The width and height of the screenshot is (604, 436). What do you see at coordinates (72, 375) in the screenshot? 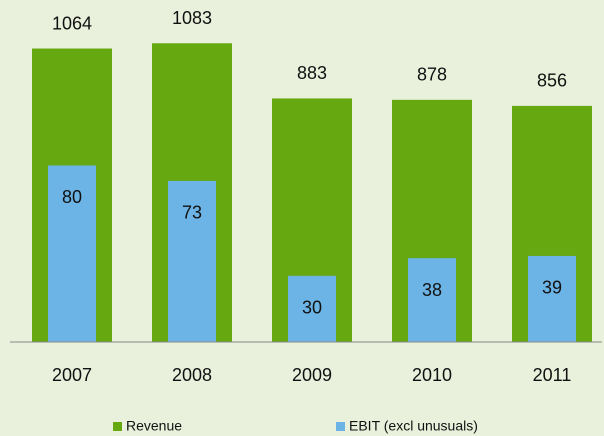
I see `x-tick-label: 2007` at bounding box center [72, 375].